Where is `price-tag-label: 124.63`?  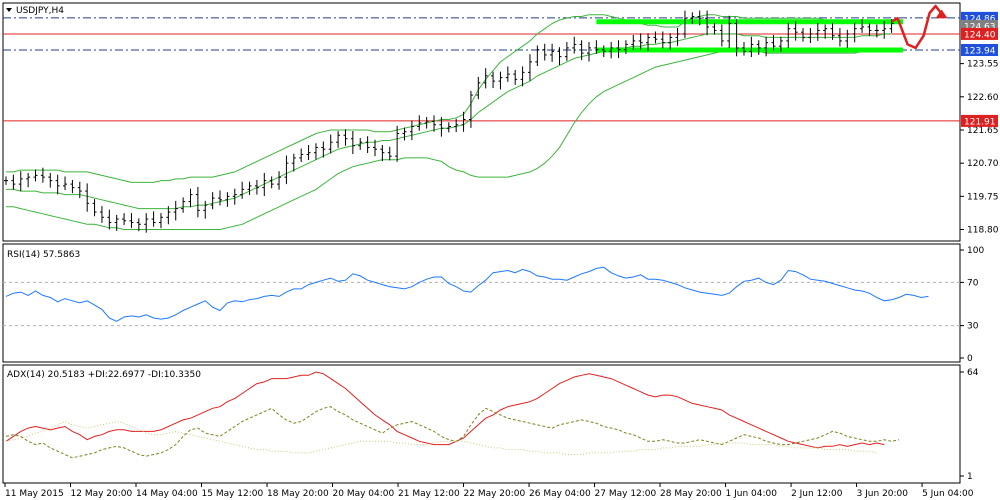
price-tag-label: 124.63 is located at coordinates (980, 27).